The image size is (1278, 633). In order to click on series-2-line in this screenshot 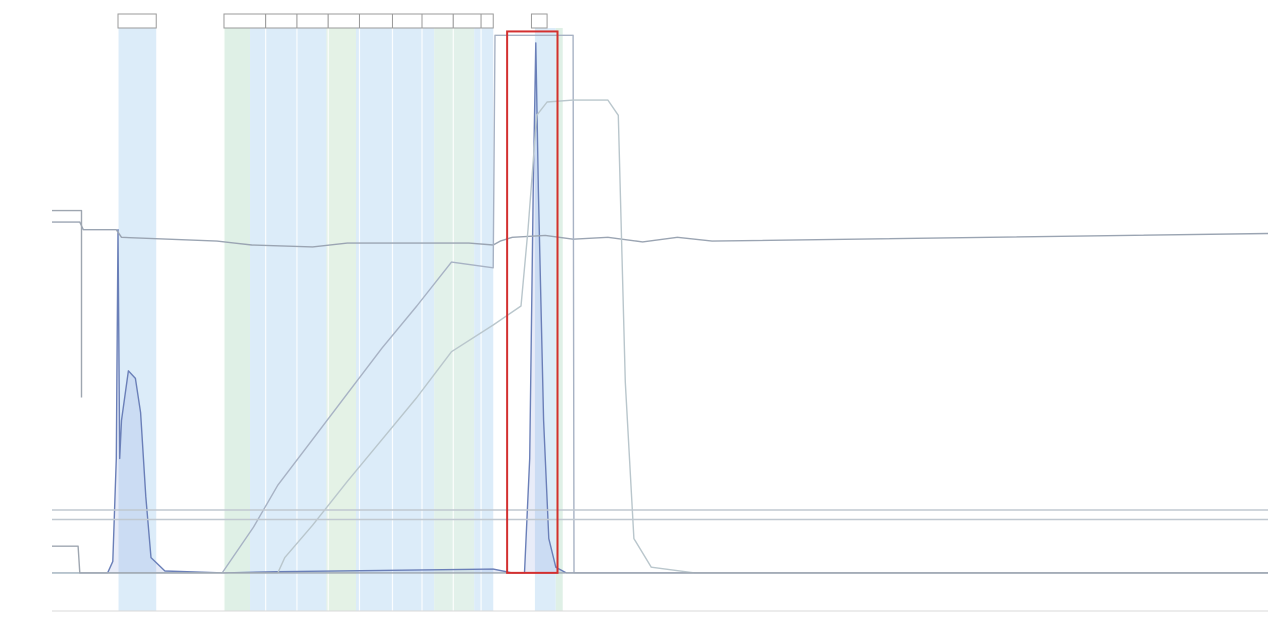, I will do `click(660, 234)`.